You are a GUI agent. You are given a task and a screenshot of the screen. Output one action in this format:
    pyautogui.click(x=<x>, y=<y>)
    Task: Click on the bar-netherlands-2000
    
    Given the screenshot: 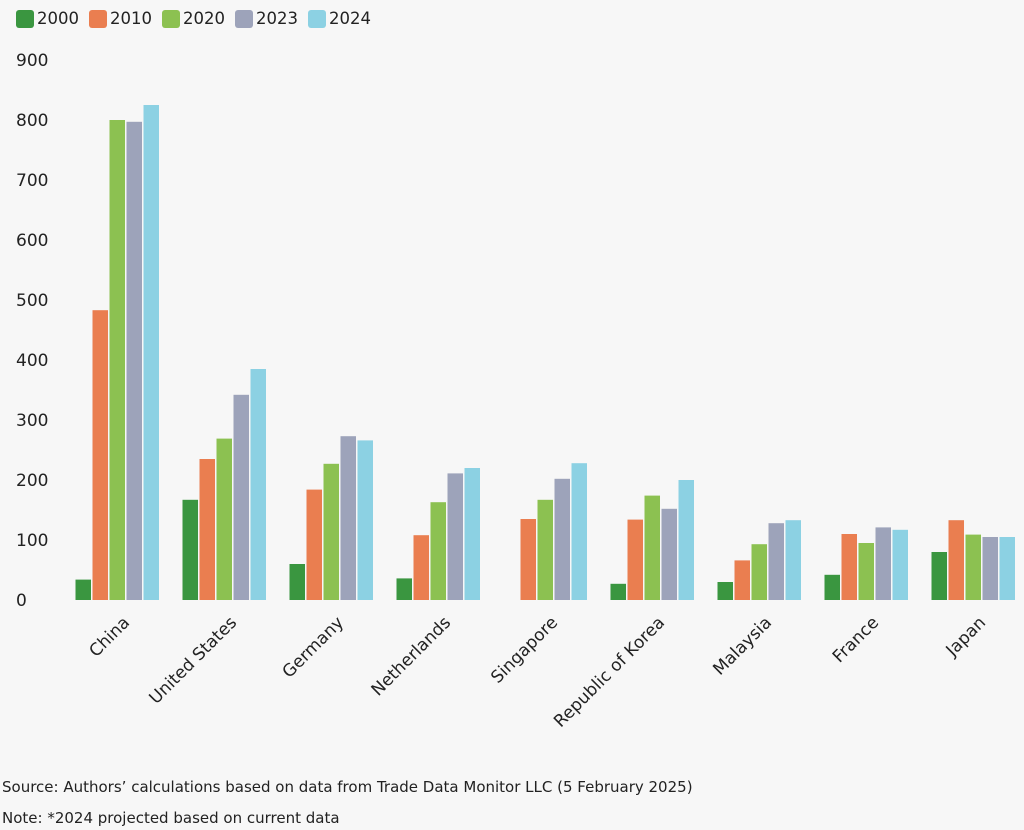 What is the action you would take?
    pyautogui.click(x=404, y=589)
    